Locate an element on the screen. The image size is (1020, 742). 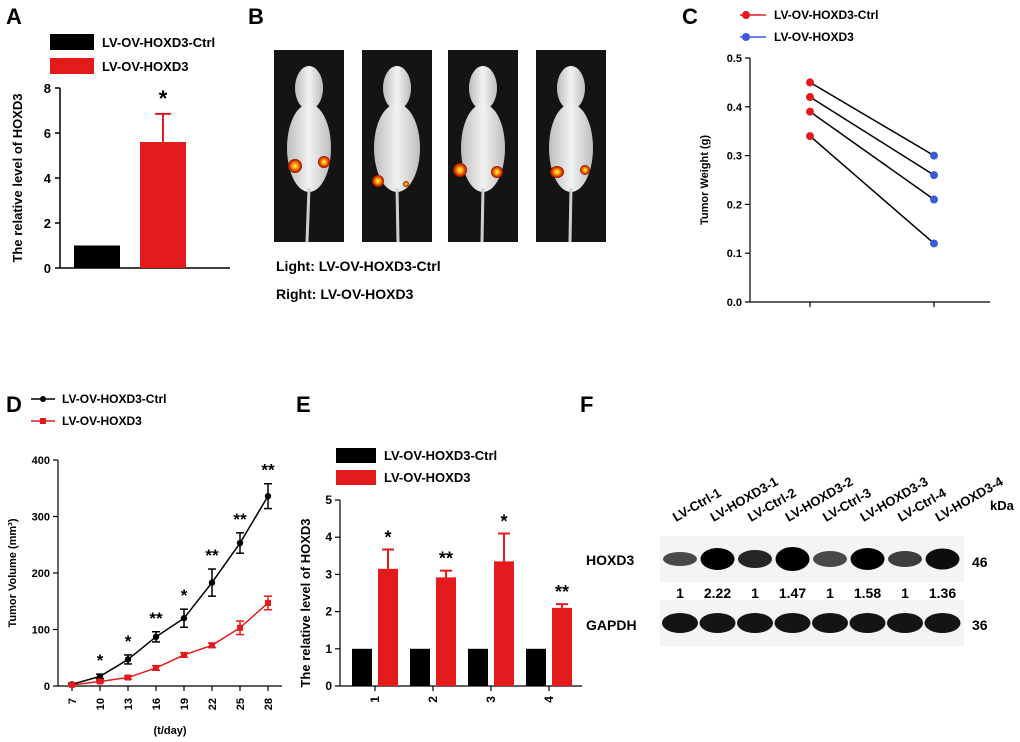
e-ytick-label: 1 is located at coordinates (328, 649).